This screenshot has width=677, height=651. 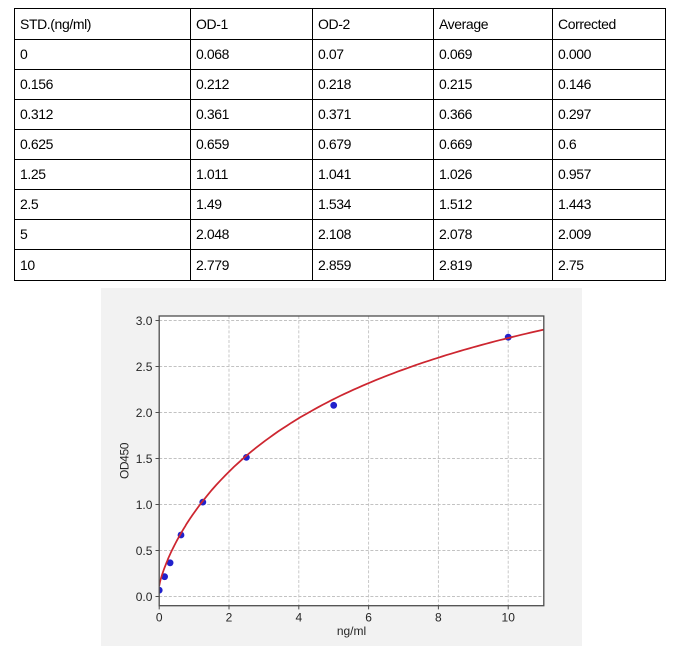 I want to click on svg-text: 0, so click(x=159, y=617).